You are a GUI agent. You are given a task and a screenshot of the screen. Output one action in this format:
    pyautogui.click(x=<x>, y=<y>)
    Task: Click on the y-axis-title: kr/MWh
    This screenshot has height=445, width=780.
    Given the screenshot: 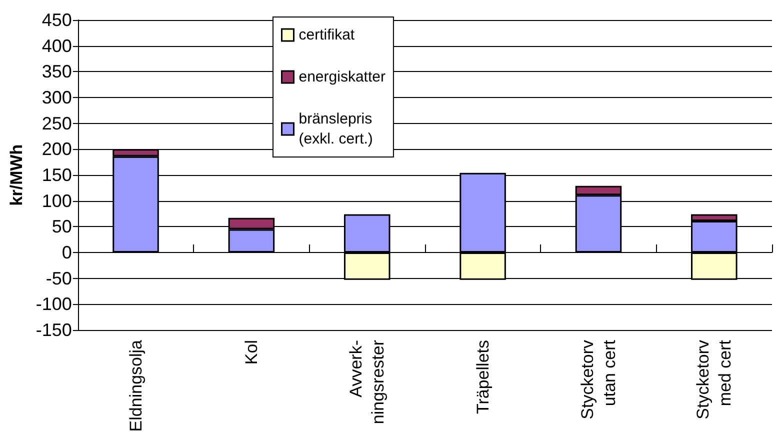 What is the action you would take?
    pyautogui.click(x=16, y=175)
    